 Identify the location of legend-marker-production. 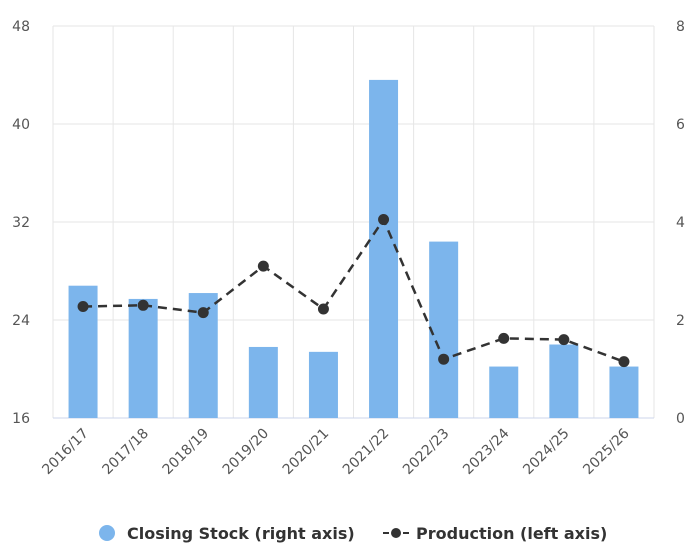
(396, 533).